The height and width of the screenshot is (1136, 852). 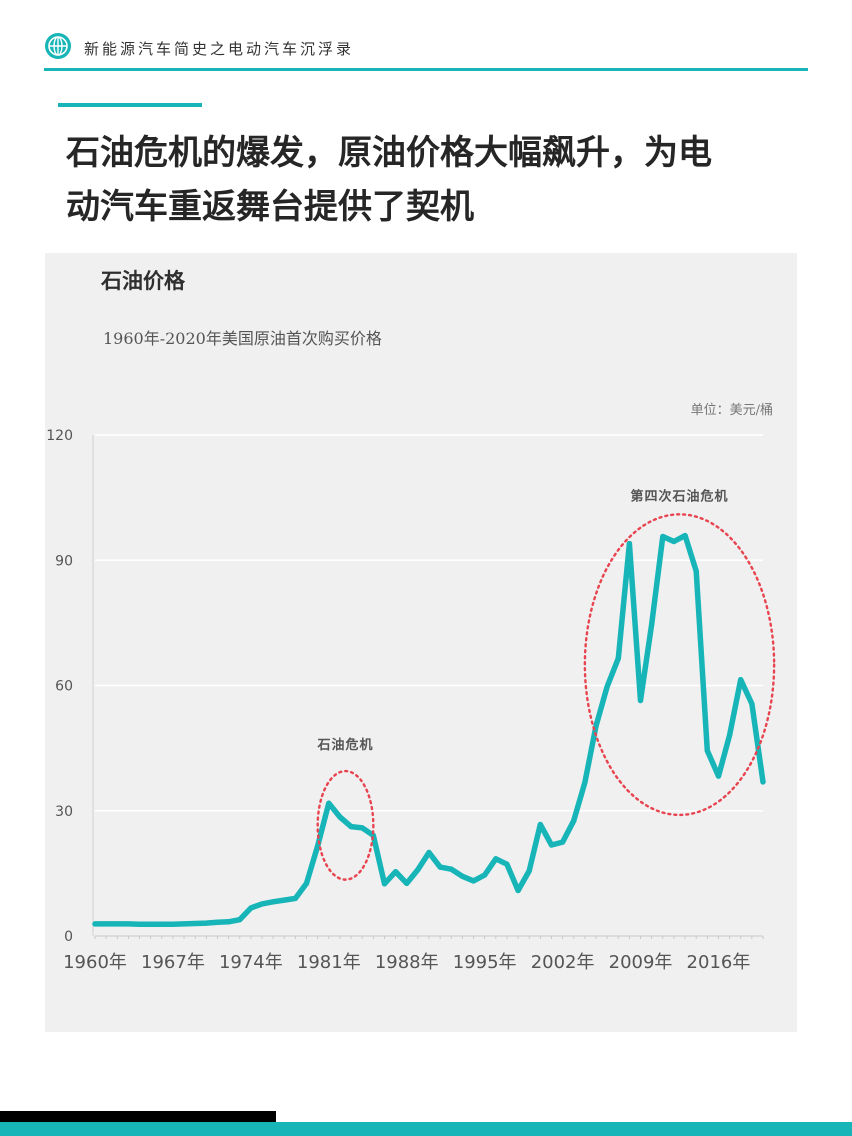 What do you see at coordinates (426, 50) in the screenshot?
I see `page-header: 新能源汽车简史之电动汽车沉浮录` at bounding box center [426, 50].